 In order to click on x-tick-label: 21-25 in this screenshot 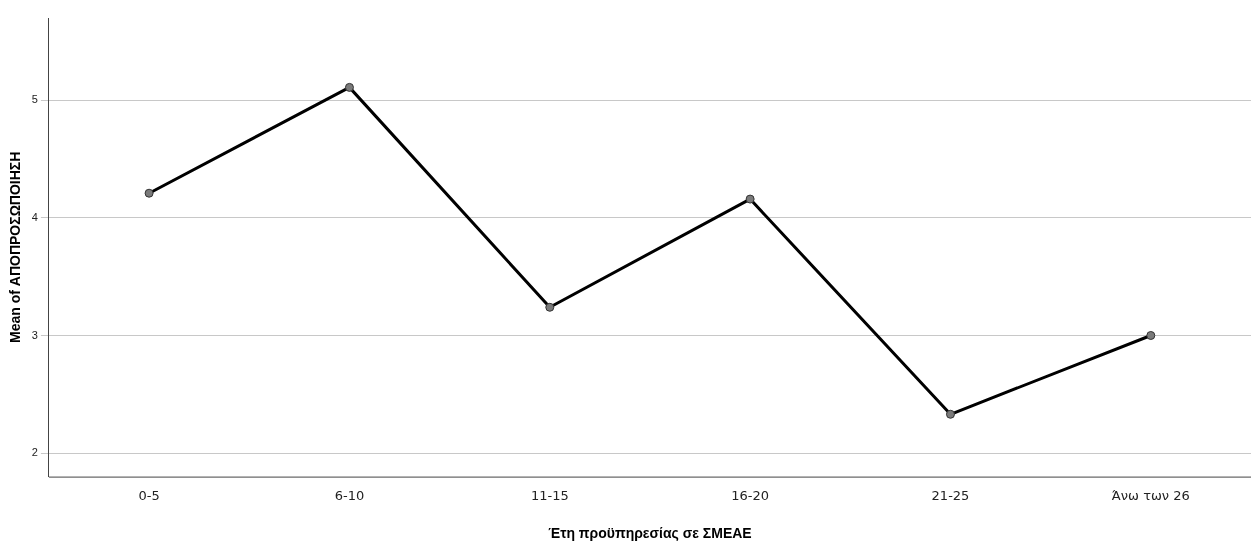, I will do `click(950, 495)`.